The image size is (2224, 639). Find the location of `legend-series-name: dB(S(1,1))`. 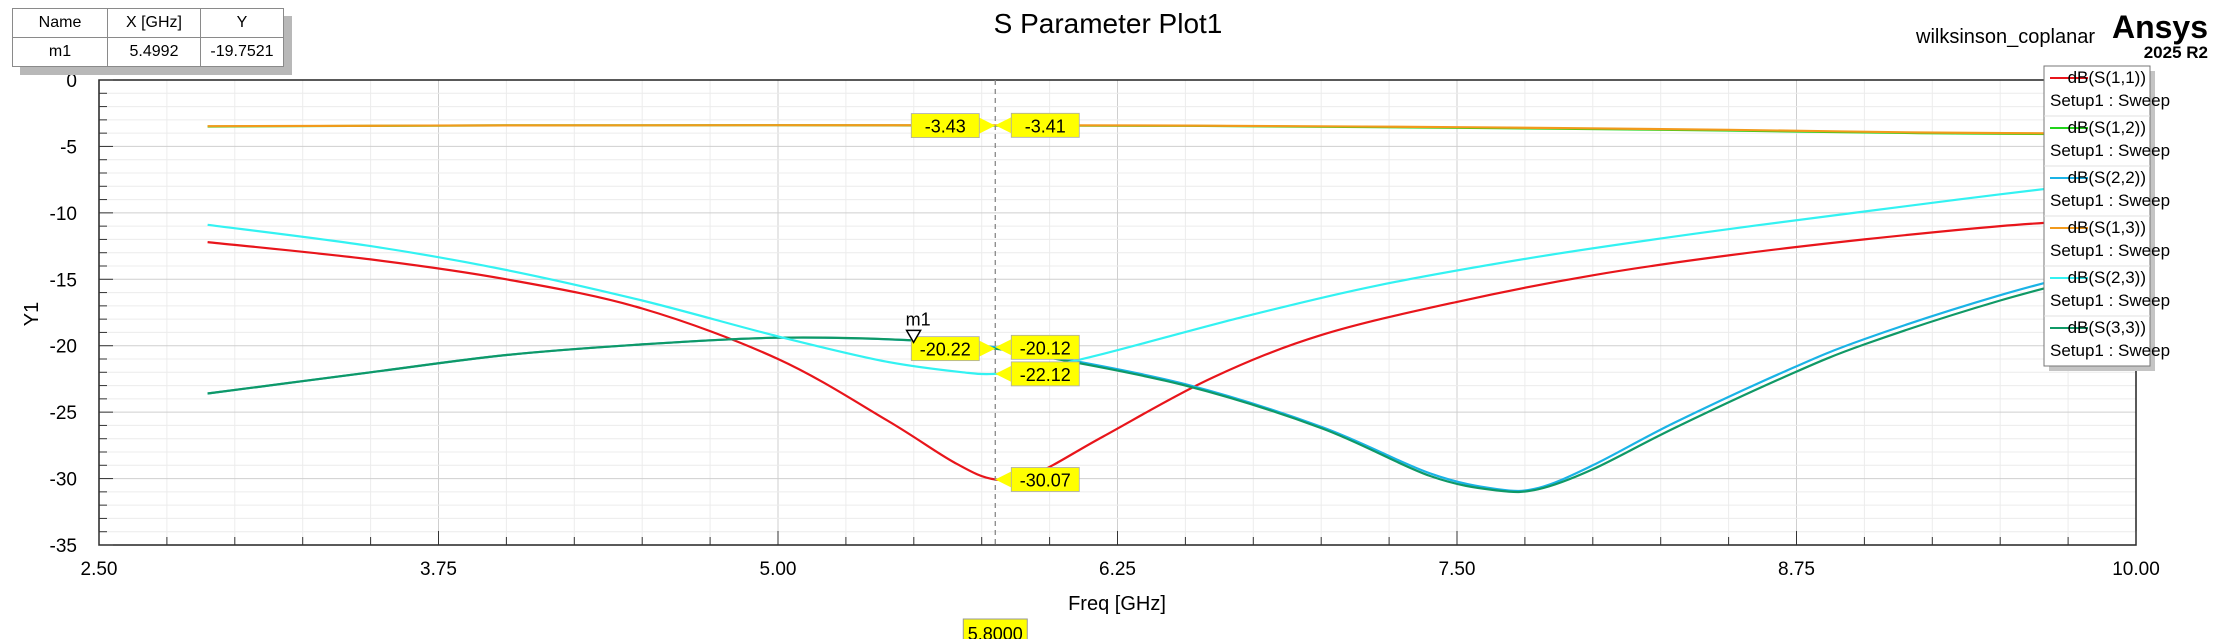

legend-series-name: dB(S(1,1)) is located at coordinates (2107, 77).